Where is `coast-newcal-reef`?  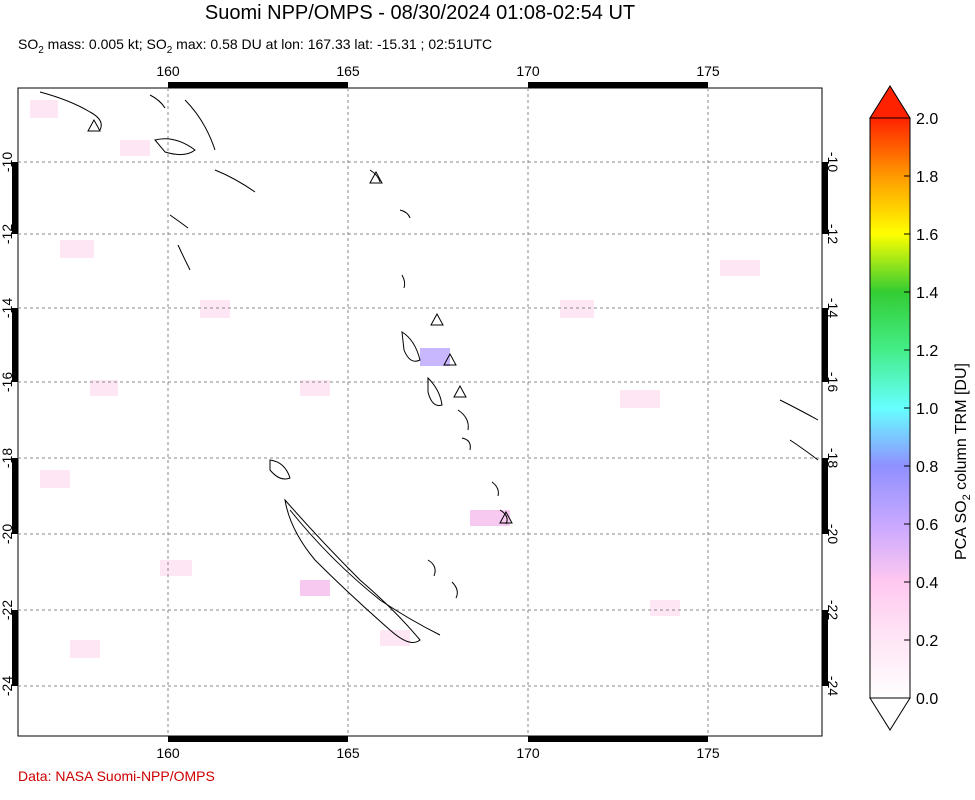 coast-newcal-reef is located at coordinates (365, 572).